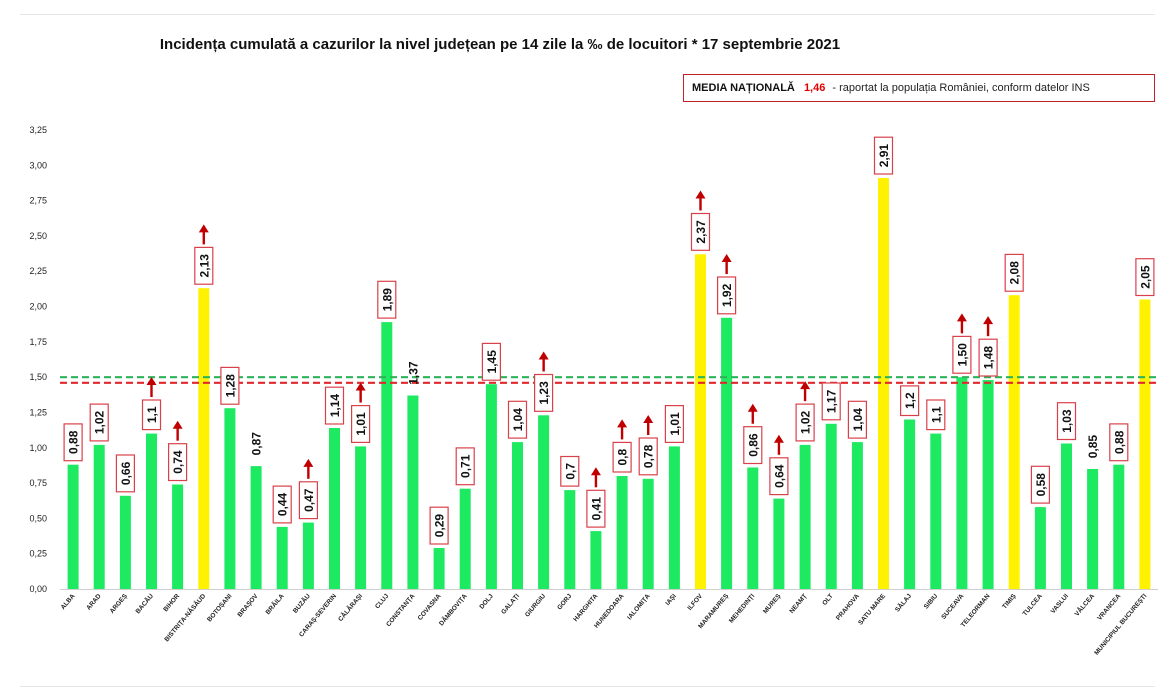  I want to click on data-label-group: 0,29, so click(439, 525).